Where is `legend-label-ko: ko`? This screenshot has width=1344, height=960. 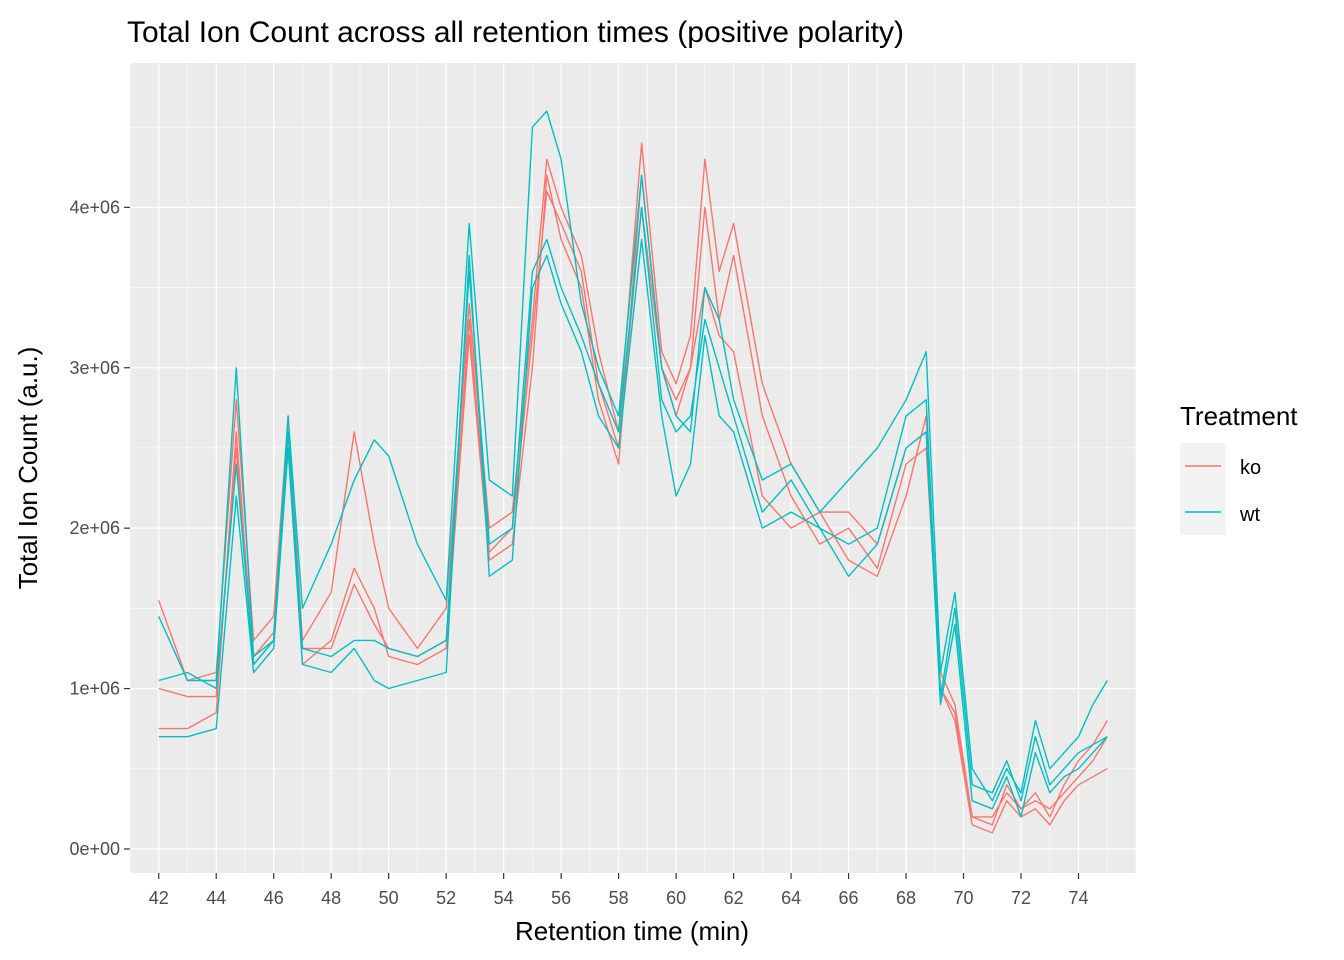 legend-label-ko: ko is located at coordinates (1250, 468).